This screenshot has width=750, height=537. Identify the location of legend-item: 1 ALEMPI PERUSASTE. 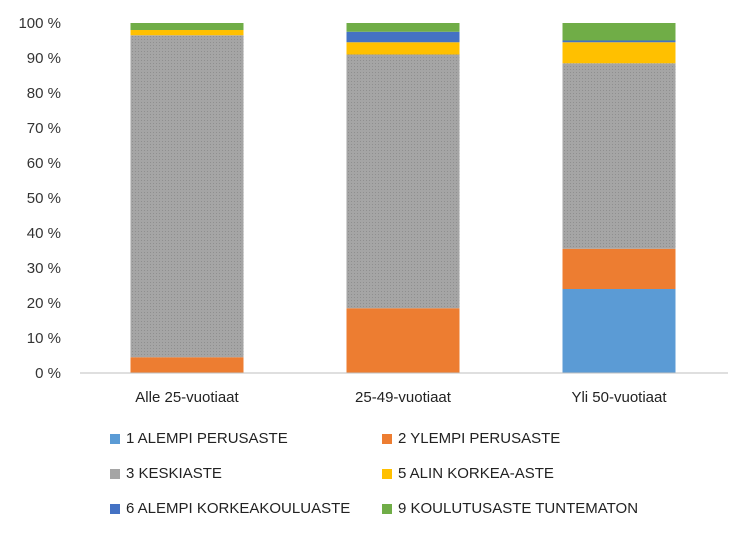
(199, 438).